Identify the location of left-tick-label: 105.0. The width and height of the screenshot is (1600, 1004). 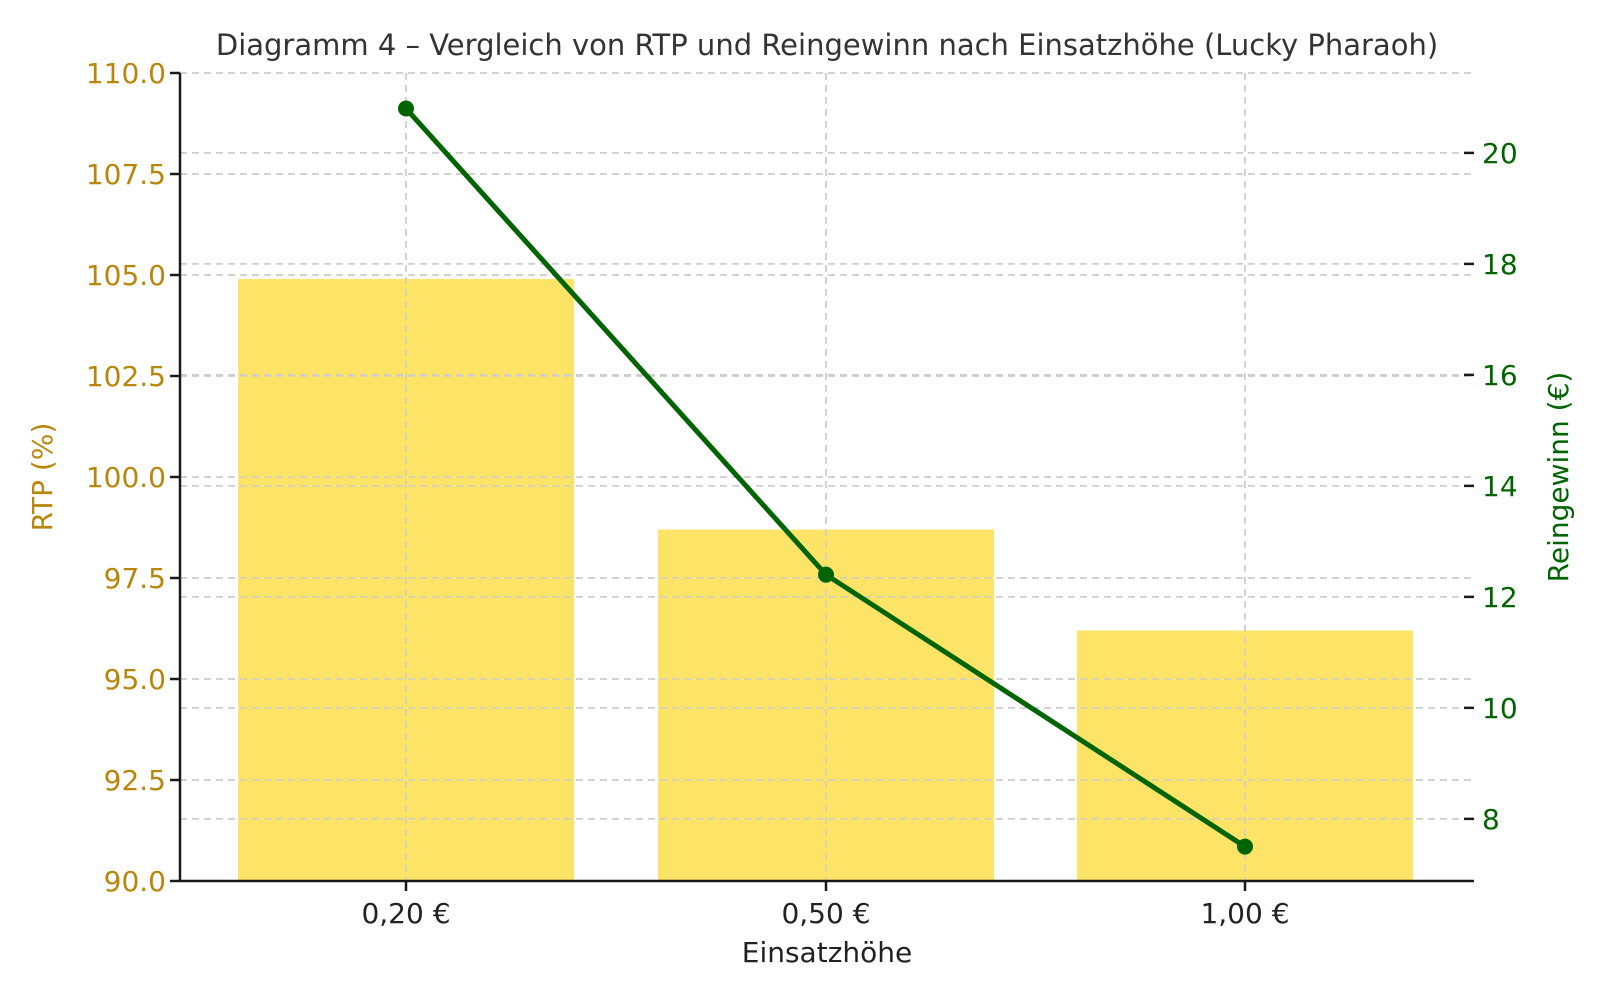
(126, 275).